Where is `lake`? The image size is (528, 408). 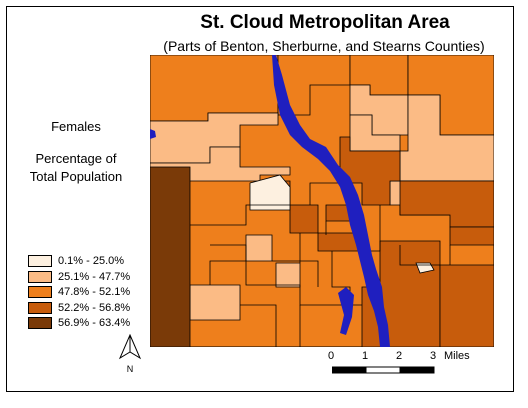
lake is located at coordinates (153, 134).